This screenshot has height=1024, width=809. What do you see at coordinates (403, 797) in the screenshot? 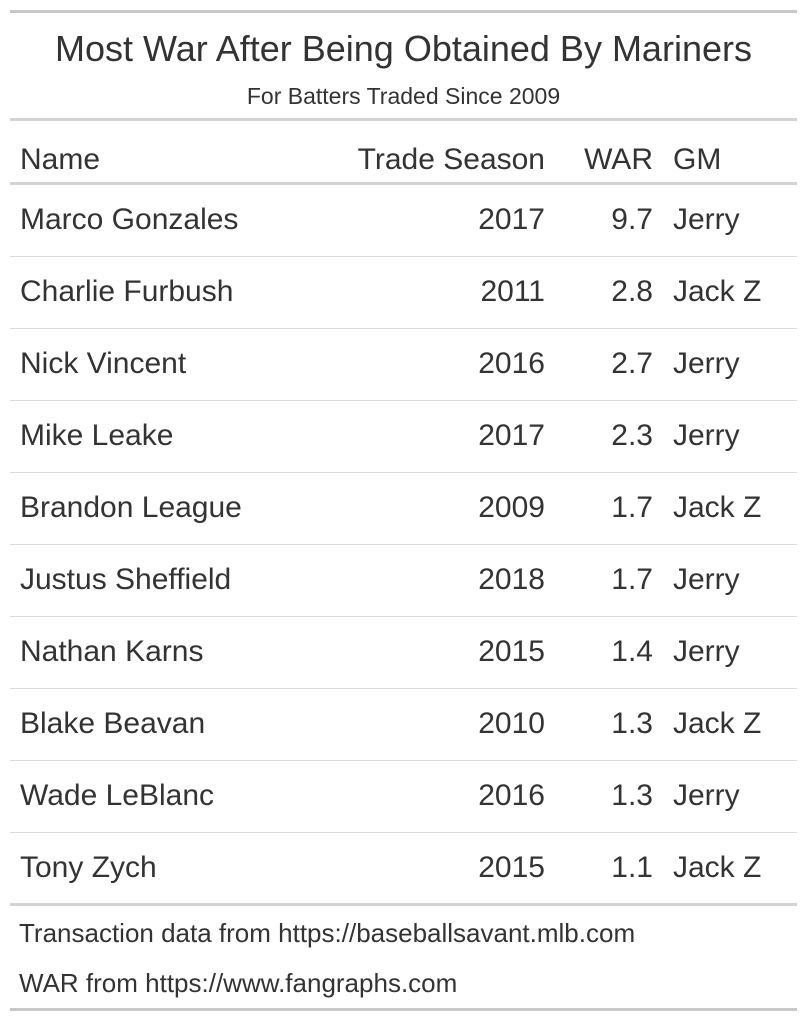
I see `table-row: Wade LeBlanc 2016 1.3 Jerry` at bounding box center [403, 797].